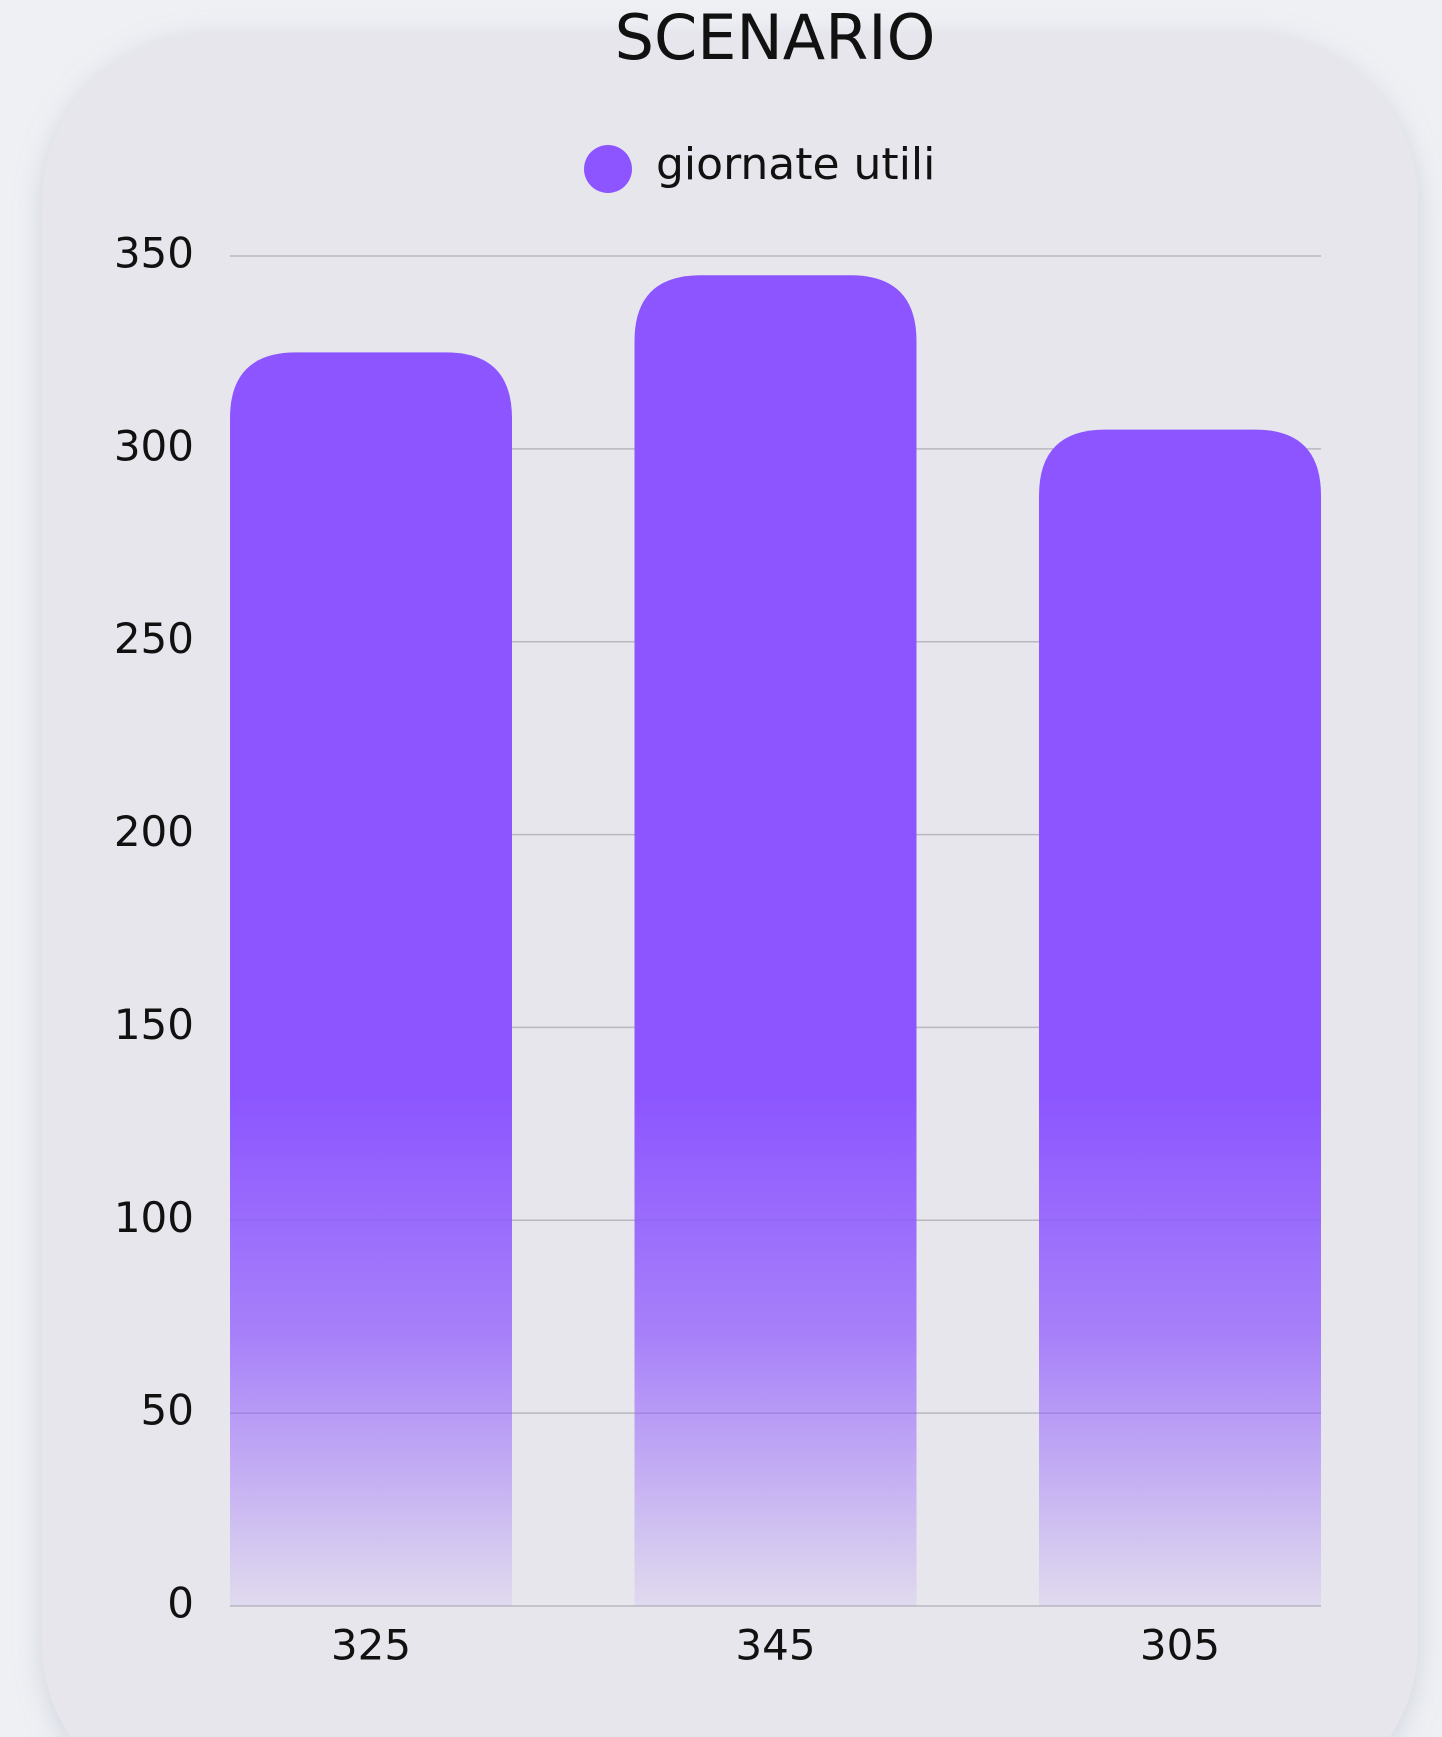 The height and width of the screenshot is (1737, 1442). What do you see at coordinates (775, 1645) in the screenshot?
I see `x-tick-label: 345` at bounding box center [775, 1645].